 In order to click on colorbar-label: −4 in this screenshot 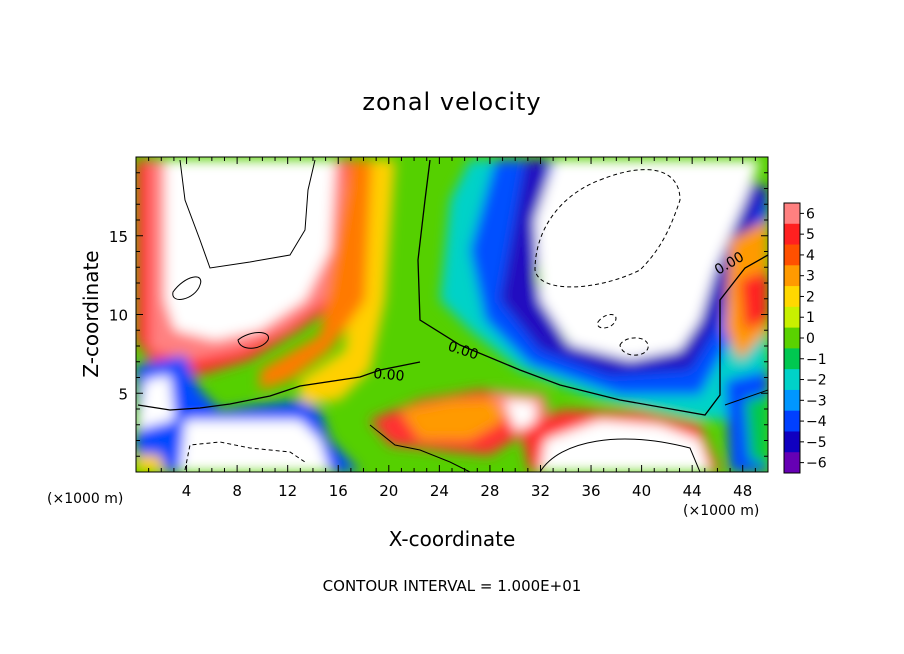, I will do `click(816, 422)`.